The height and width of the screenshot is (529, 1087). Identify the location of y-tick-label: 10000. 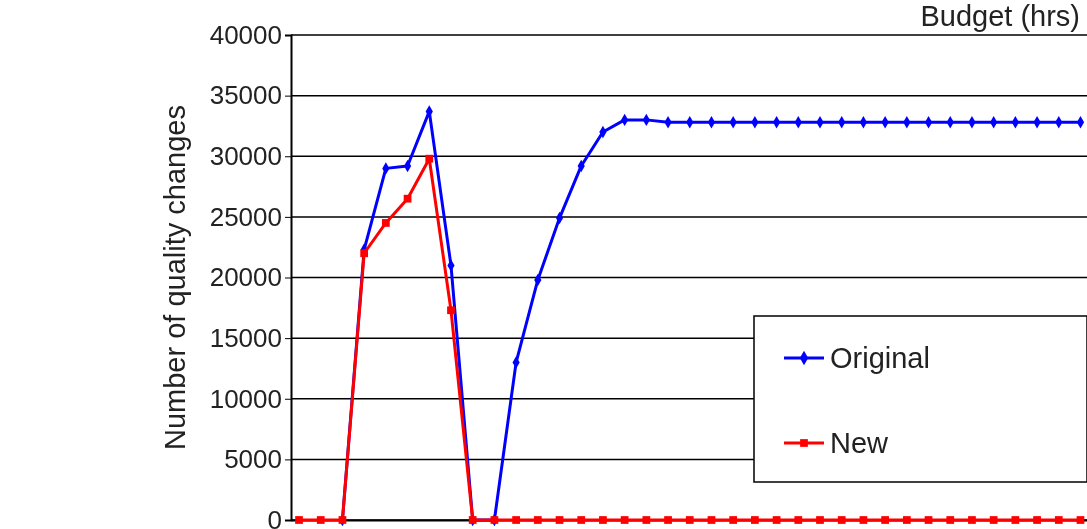
(245, 398).